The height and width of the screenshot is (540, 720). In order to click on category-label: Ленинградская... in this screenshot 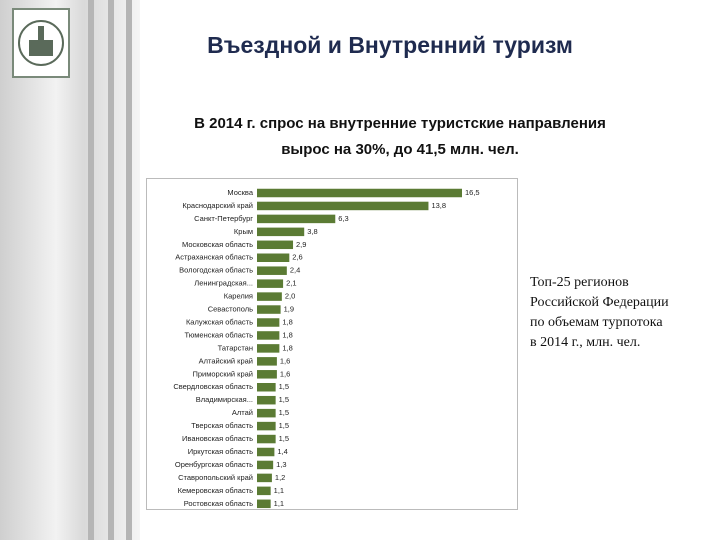, I will do `click(223, 283)`.